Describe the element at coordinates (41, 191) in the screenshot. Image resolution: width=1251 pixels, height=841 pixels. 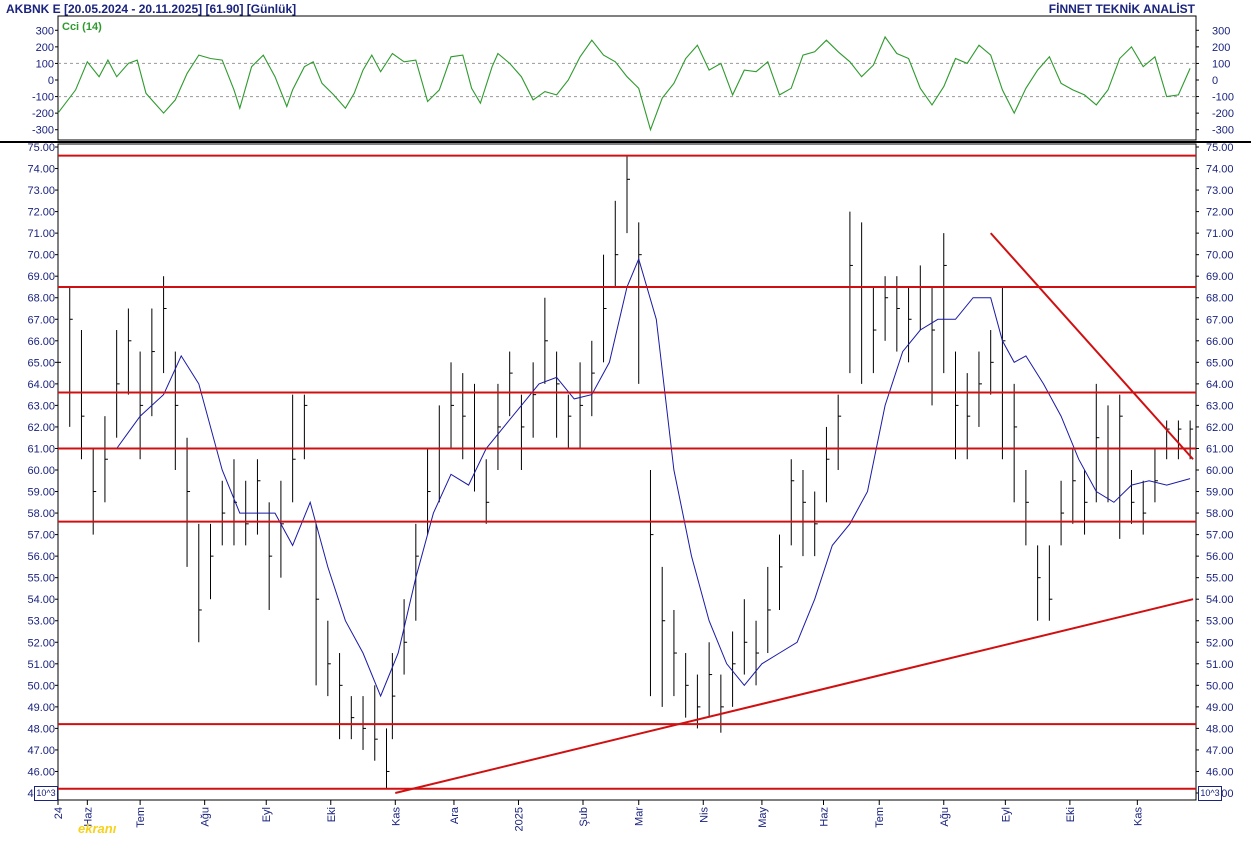
I see `price-ytick-left: 73.00` at that location.